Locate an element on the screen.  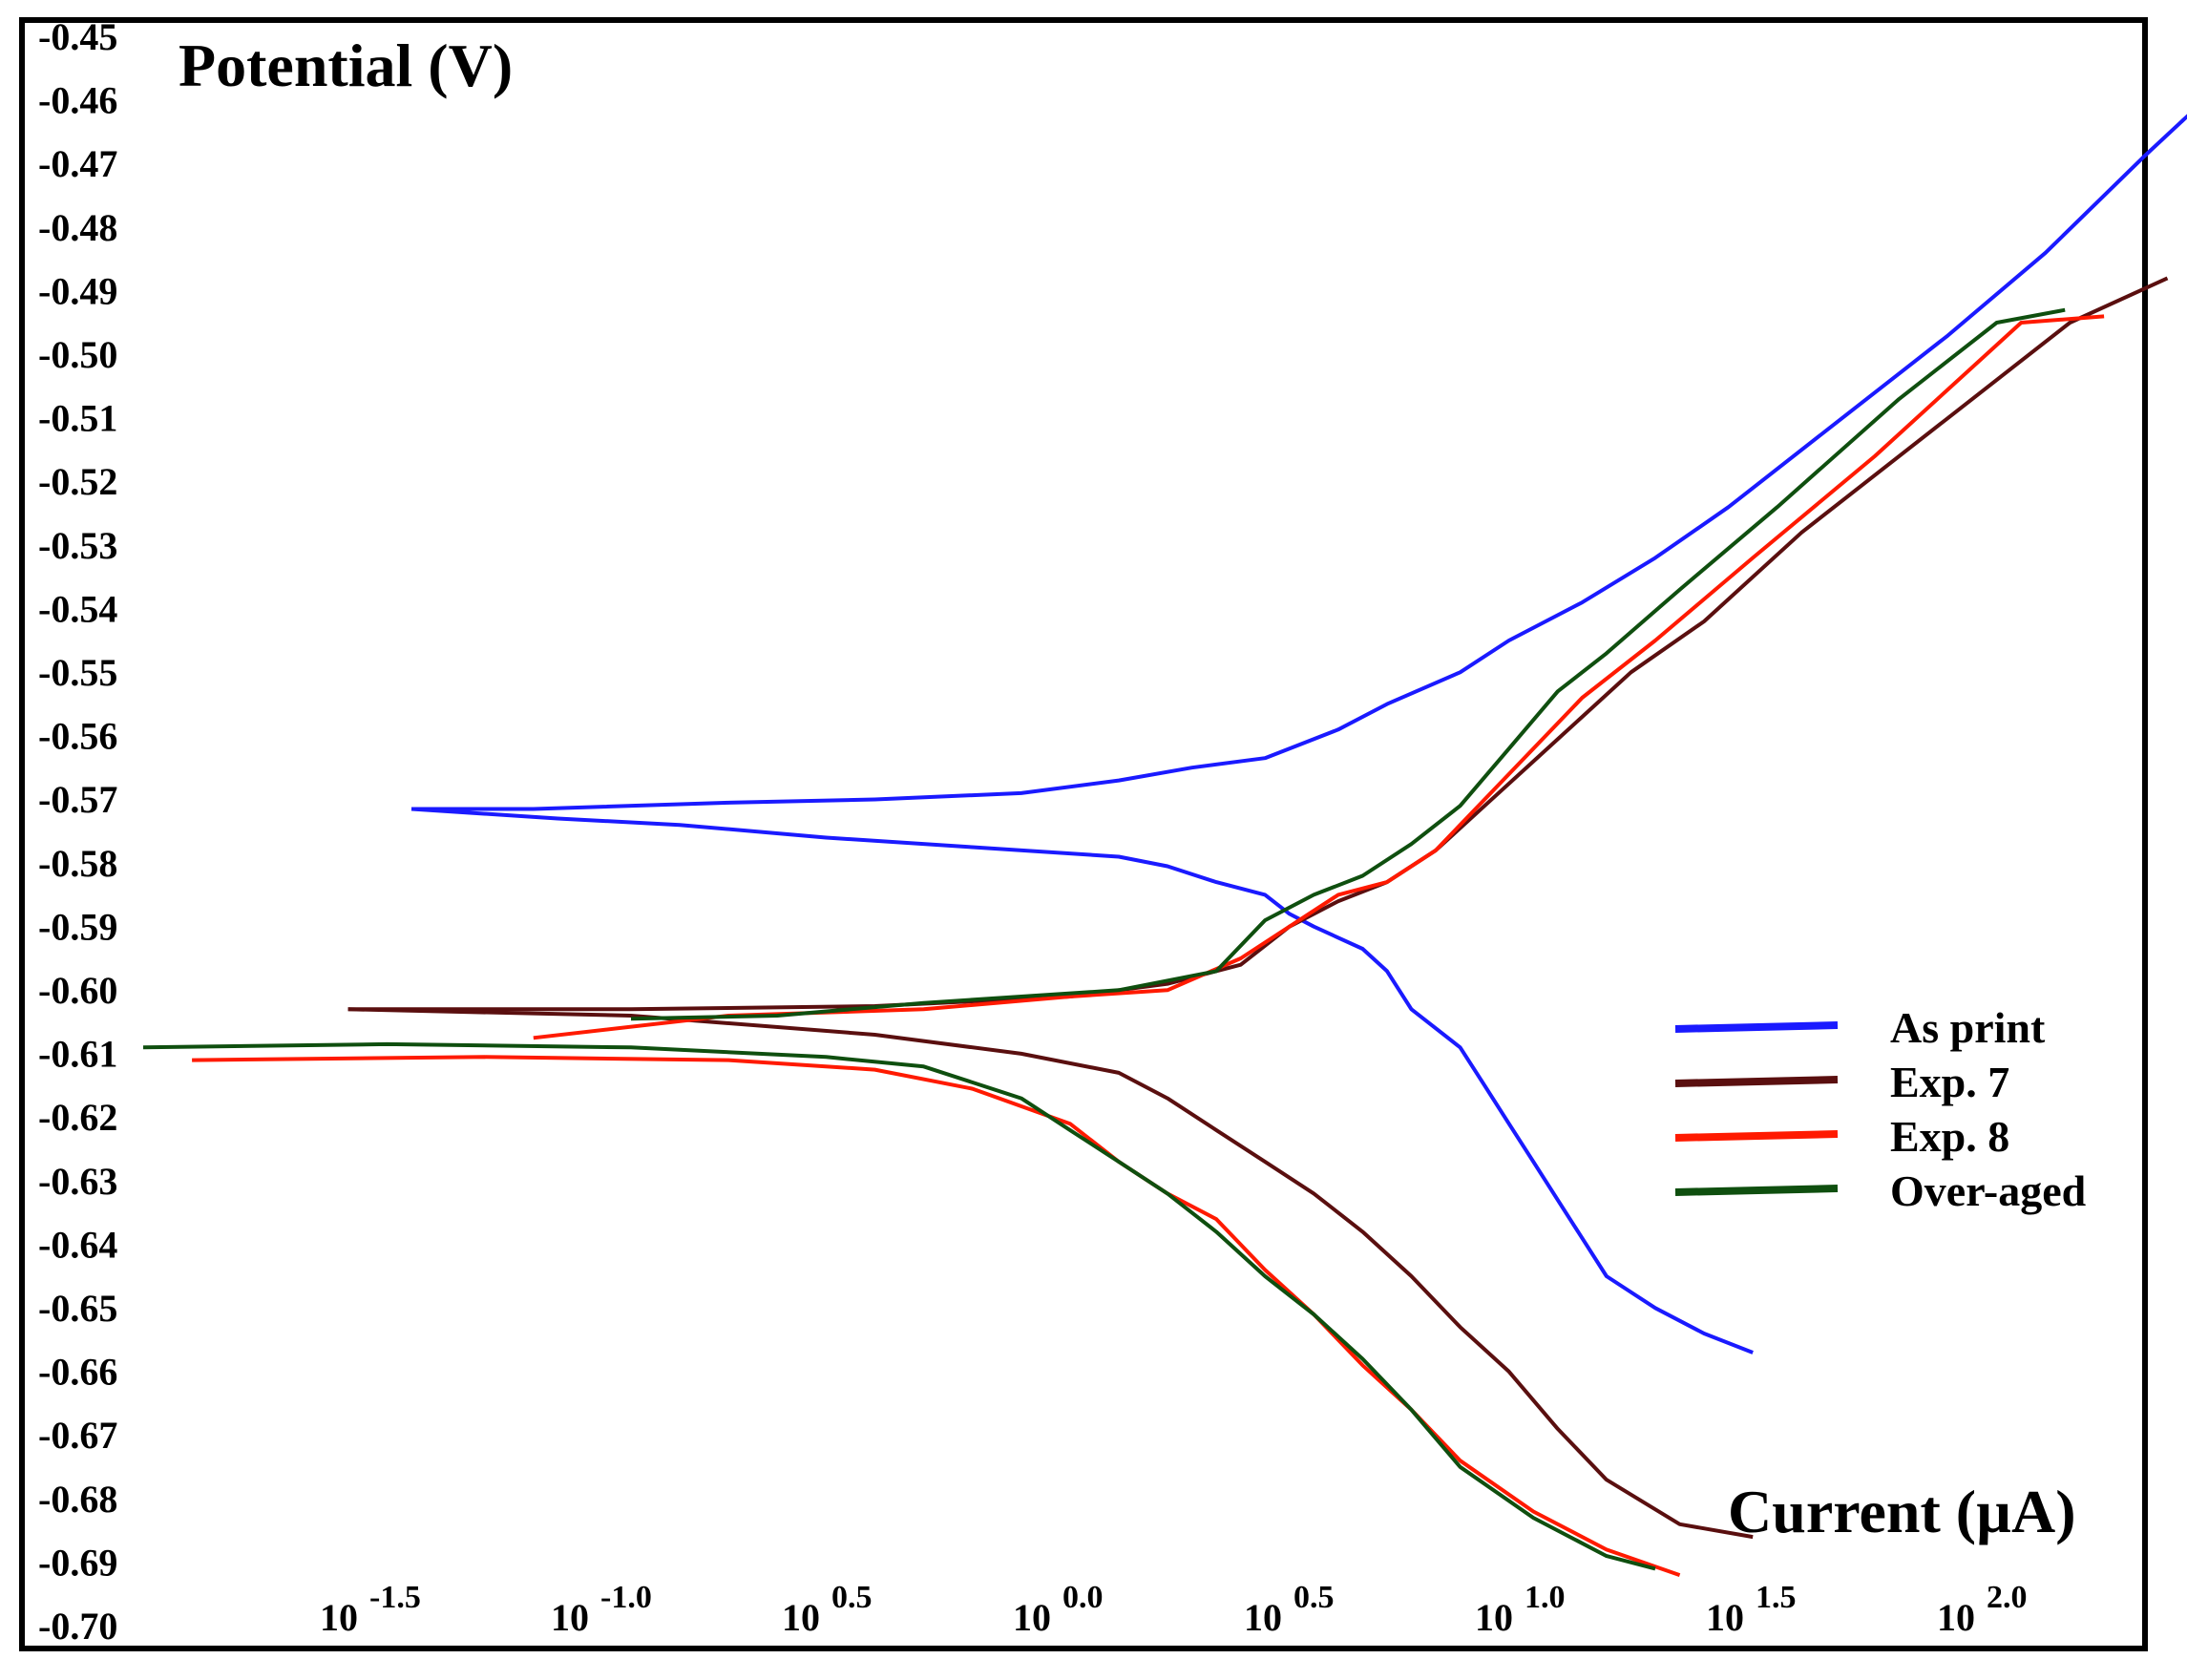
x-tick-exponent: -1.0 is located at coordinates (626, 1598).